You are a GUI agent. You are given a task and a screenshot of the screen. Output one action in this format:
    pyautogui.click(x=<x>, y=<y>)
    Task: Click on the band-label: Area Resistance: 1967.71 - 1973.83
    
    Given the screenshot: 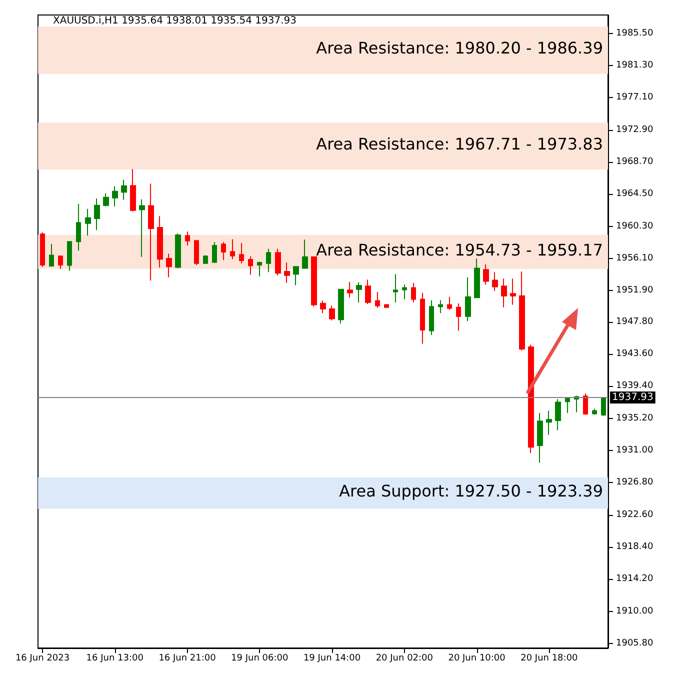 What is the action you would take?
    pyautogui.click(x=459, y=144)
    